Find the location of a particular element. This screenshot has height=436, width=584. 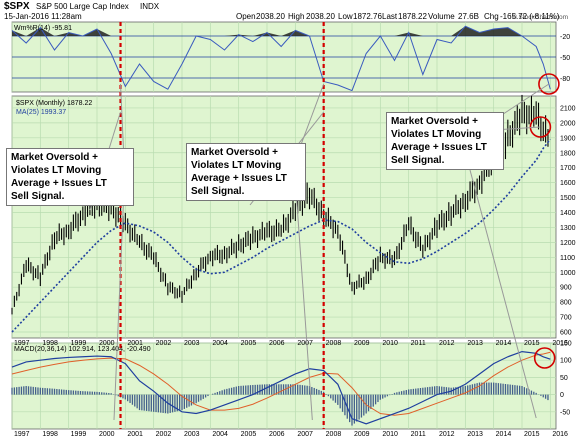

price-x-tick-label: 1998 is located at coordinates (50, 343).